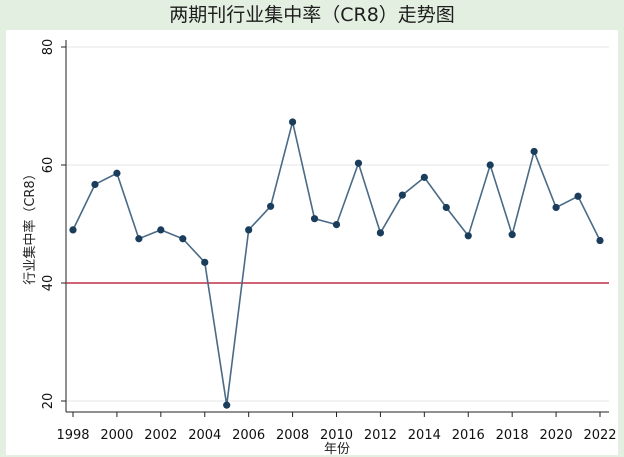 The width and height of the screenshot is (624, 457). What do you see at coordinates (490, 165) in the screenshot?
I see `data-point-2017` at bounding box center [490, 165].